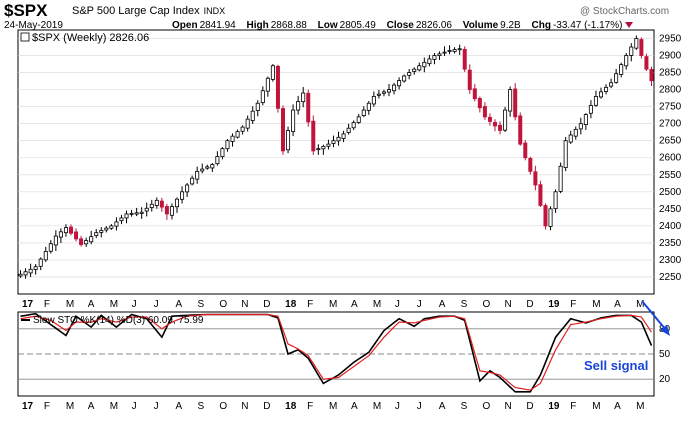  I want to click on chg-label: Chg, so click(541, 25).